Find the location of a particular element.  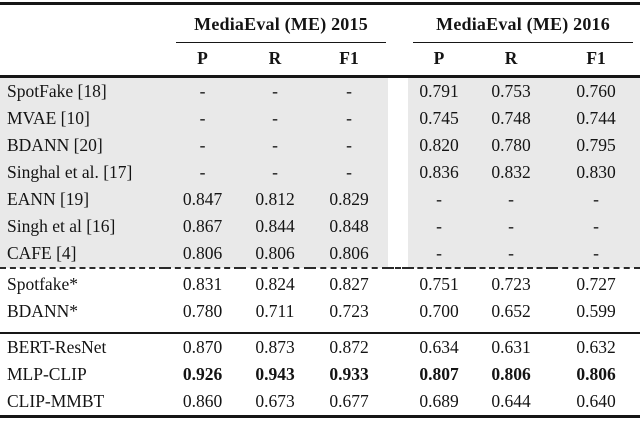

model-name-cell: CLIP-MMBT is located at coordinates (56, 401).